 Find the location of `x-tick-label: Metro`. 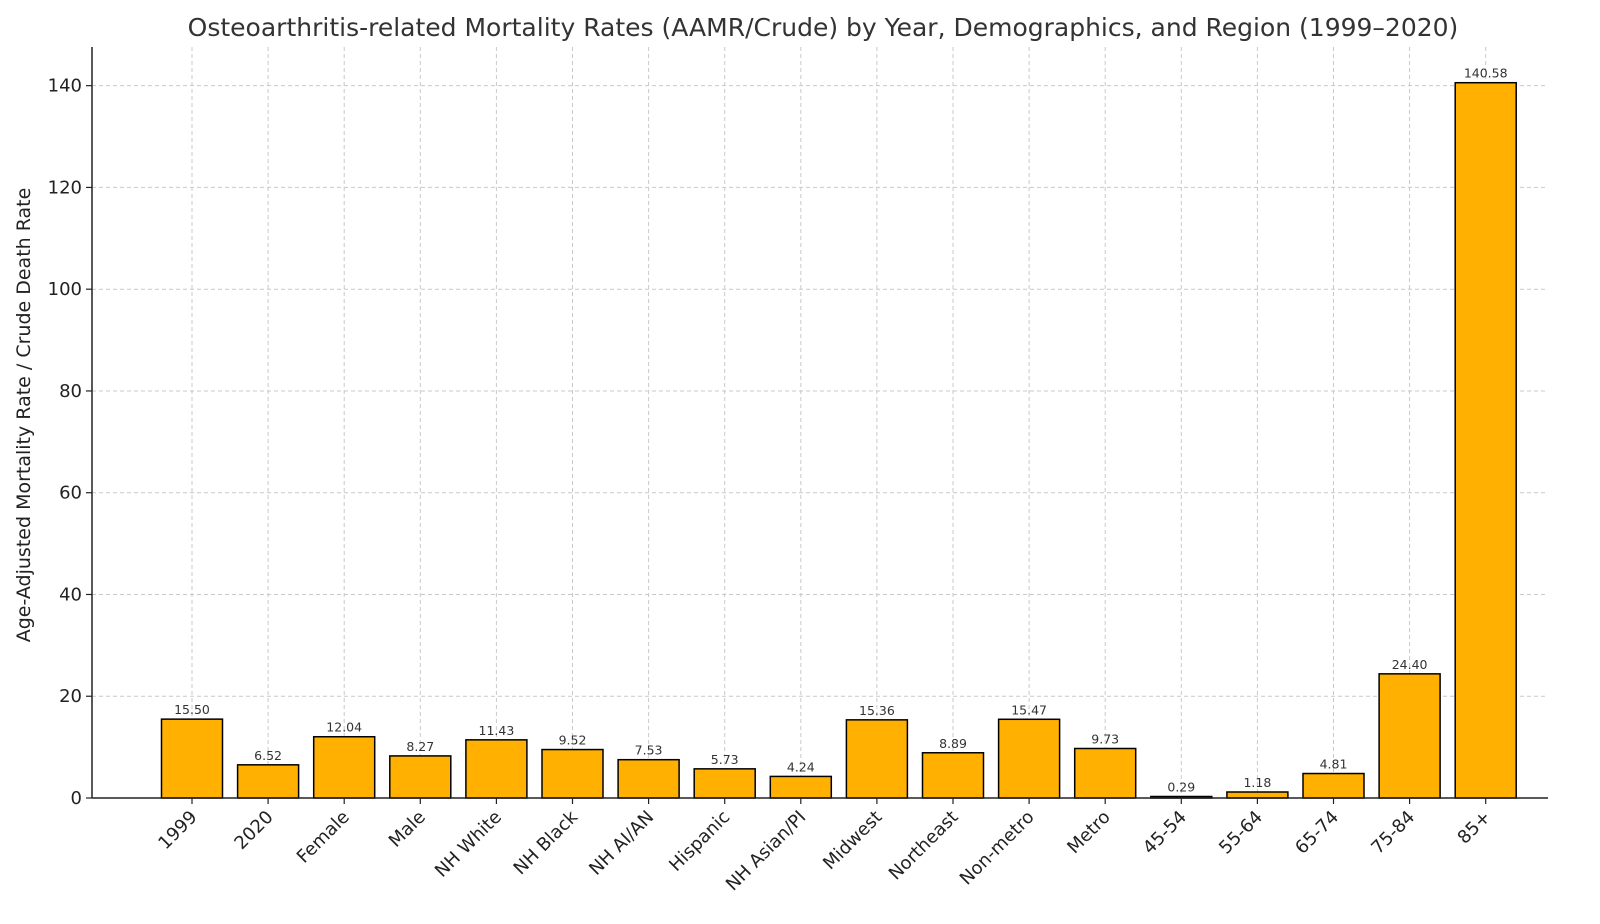

x-tick-label: Metro is located at coordinates (1088, 832).